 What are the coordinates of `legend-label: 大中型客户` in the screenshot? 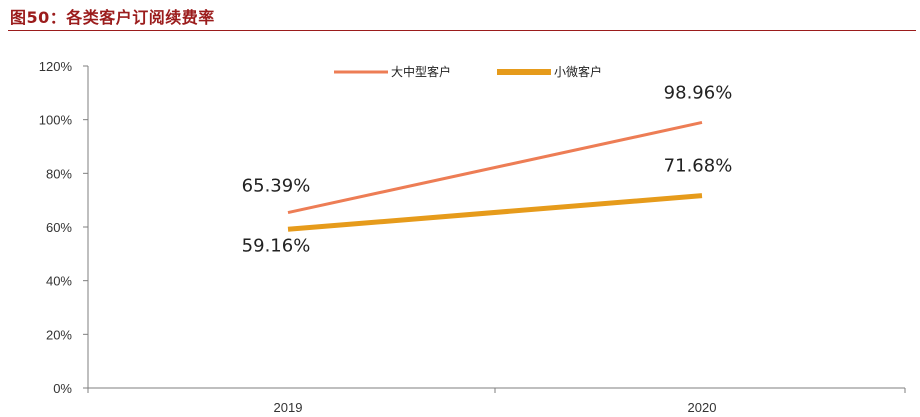 It's located at (421, 71).